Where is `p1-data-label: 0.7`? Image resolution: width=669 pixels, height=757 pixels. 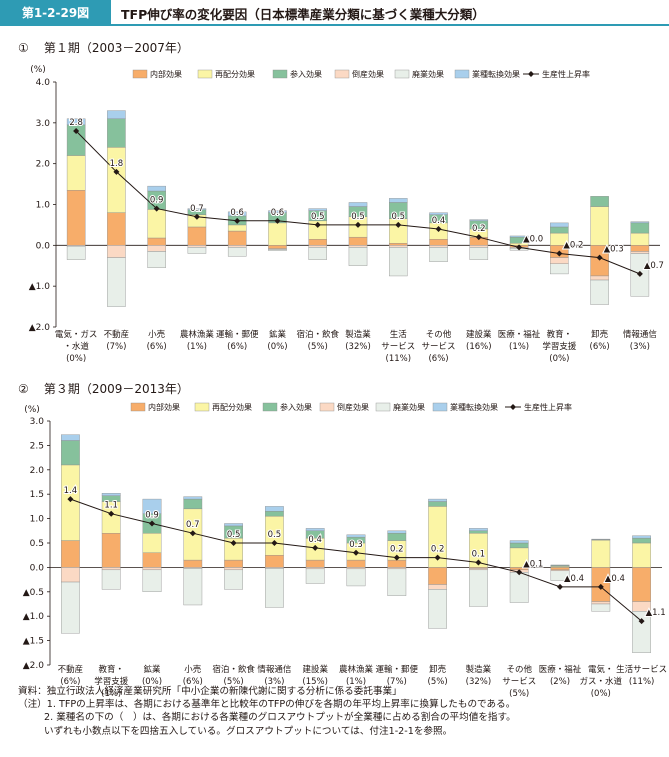
p1-data-label: 0.7 is located at coordinates (197, 209).